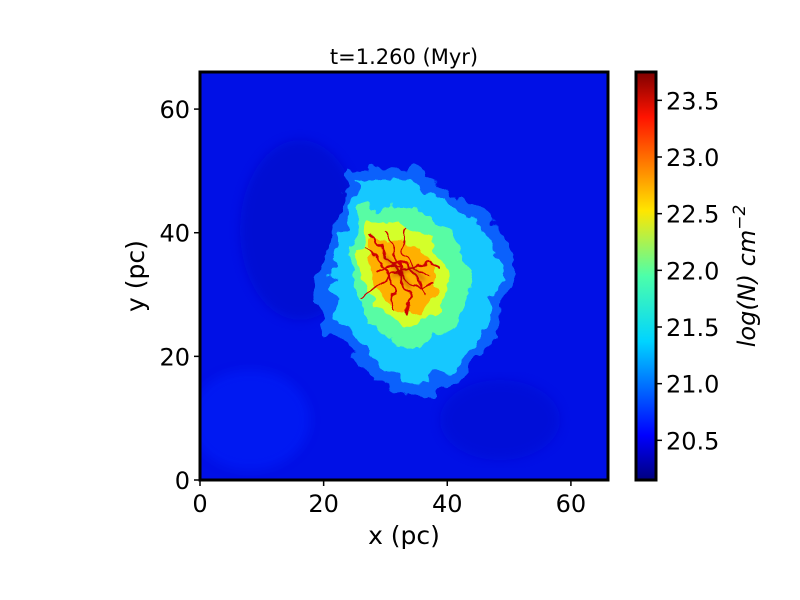 This screenshot has width=800, height=600. Describe the element at coordinates (404, 535) in the screenshot. I see `x-axis-label: x (pc)` at that location.